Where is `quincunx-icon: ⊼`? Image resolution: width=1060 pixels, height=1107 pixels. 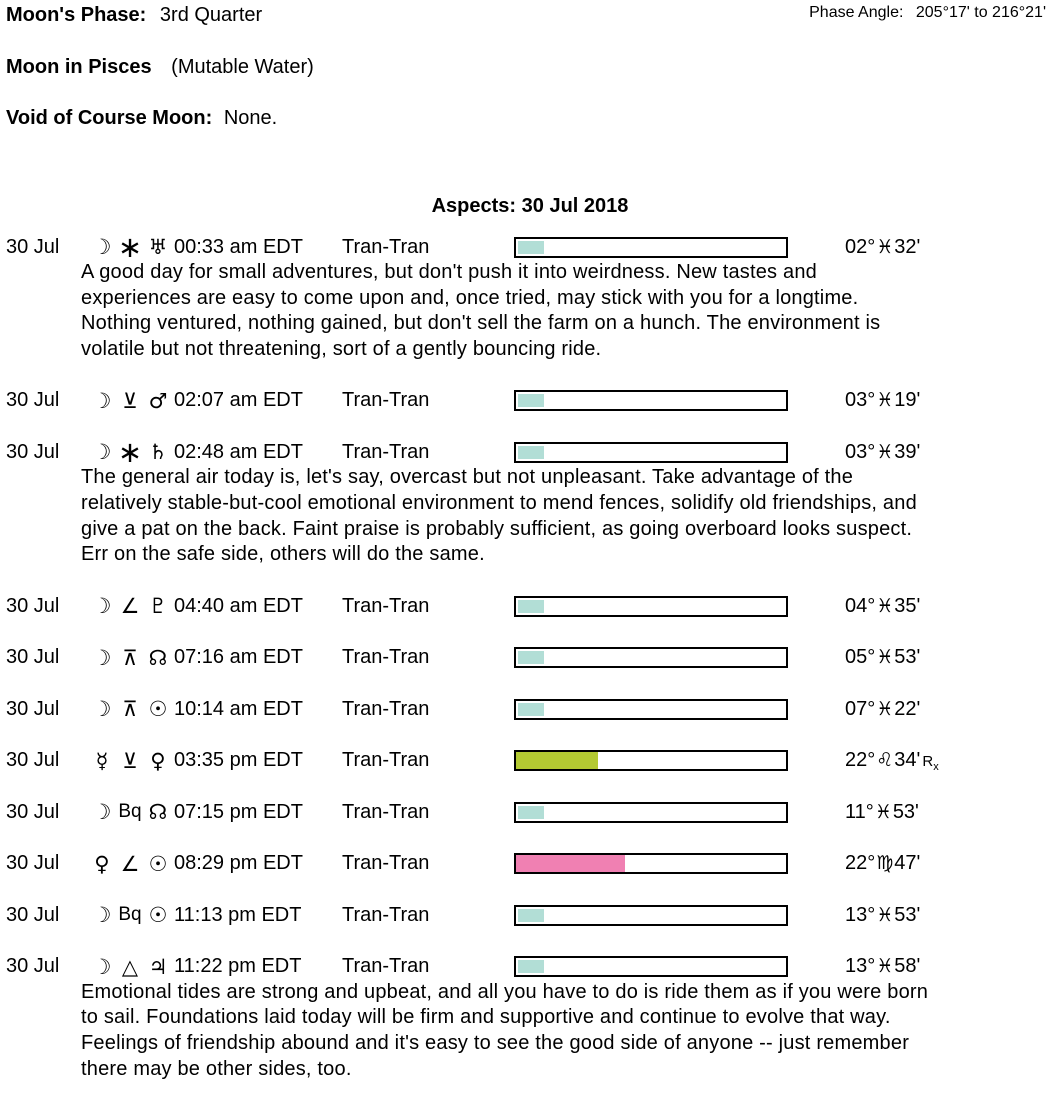 quincunx-icon: ⊼ is located at coordinates (130, 657).